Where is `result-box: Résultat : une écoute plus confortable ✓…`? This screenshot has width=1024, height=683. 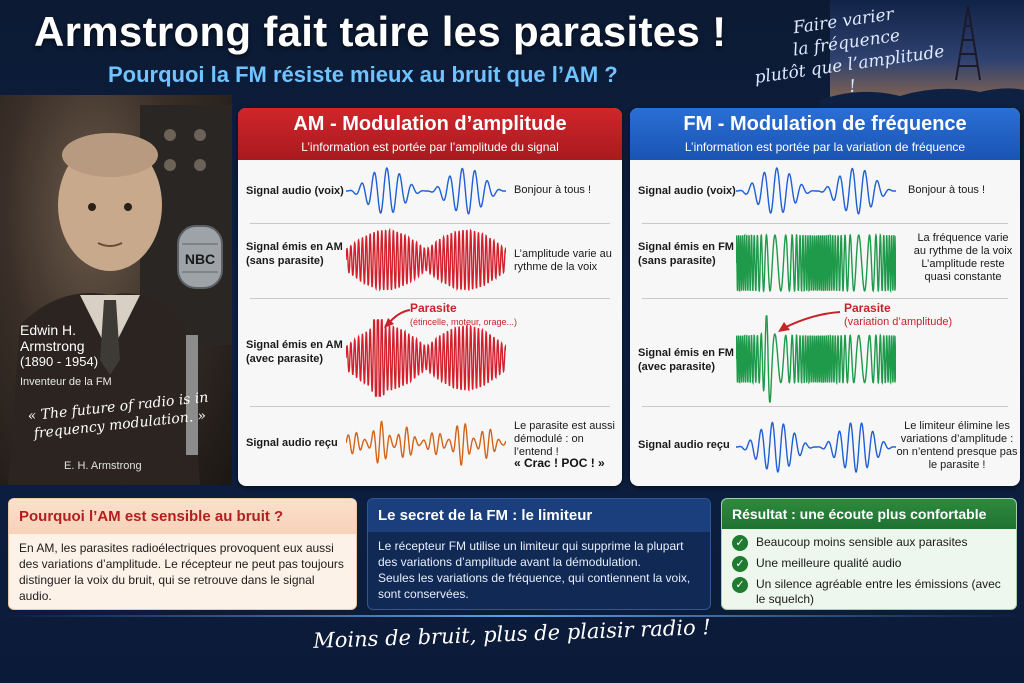 result-box: Résultat : une écoute plus confortable ✓… is located at coordinates (869, 554).